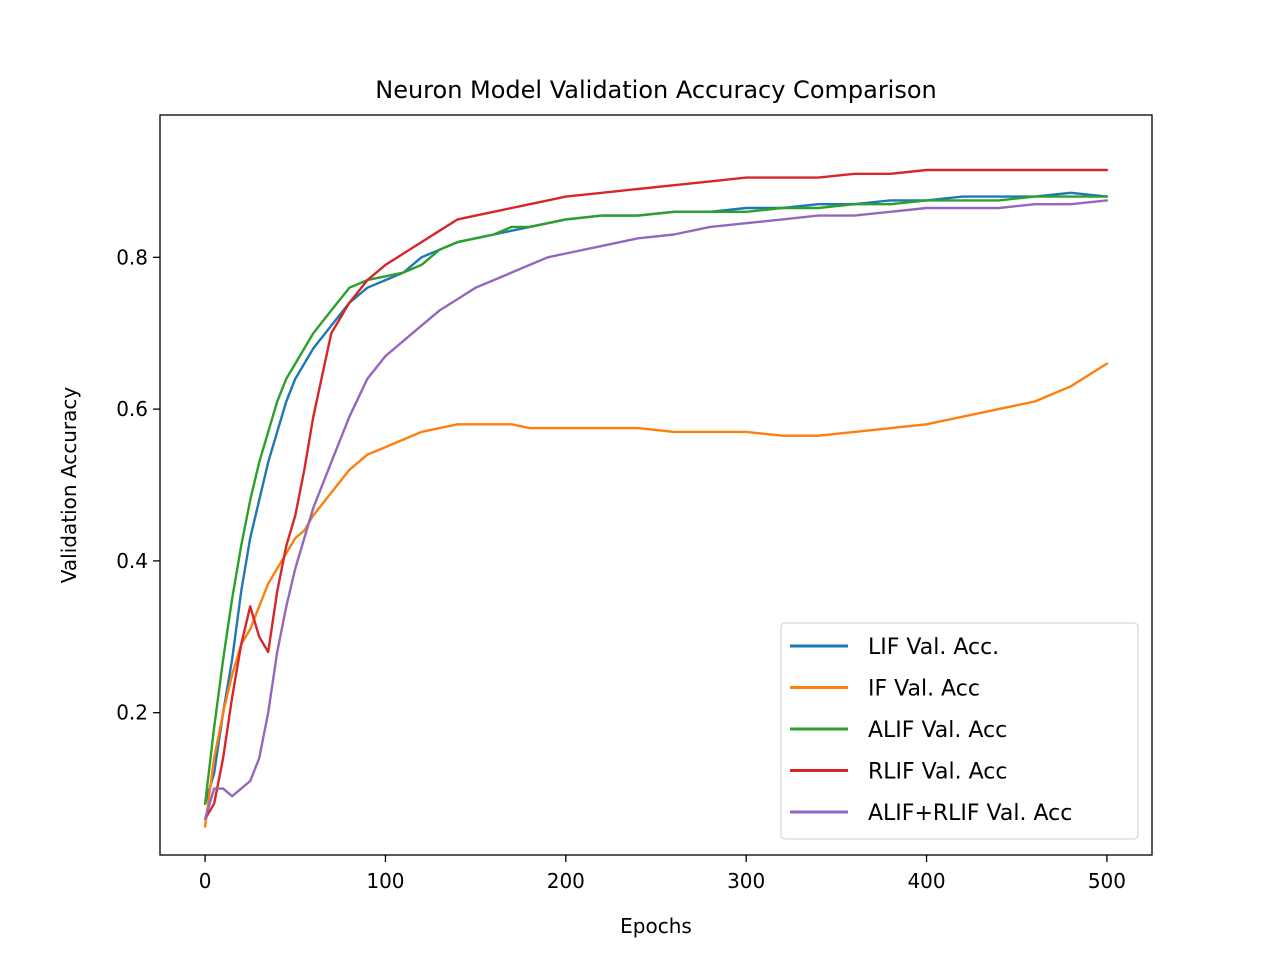  Describe the element at coordinates (926, 881) in the screenshot. I see `x-tick-label: 400` at that location.